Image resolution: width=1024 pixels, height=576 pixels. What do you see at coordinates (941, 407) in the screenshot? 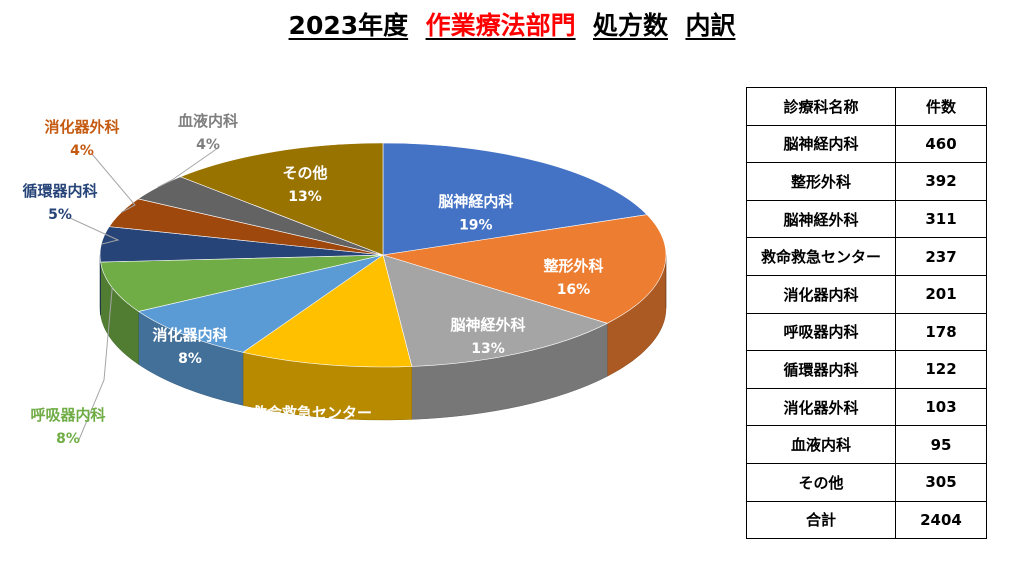
I see `table-cell-count: 103` at bounding box center [941, 407].